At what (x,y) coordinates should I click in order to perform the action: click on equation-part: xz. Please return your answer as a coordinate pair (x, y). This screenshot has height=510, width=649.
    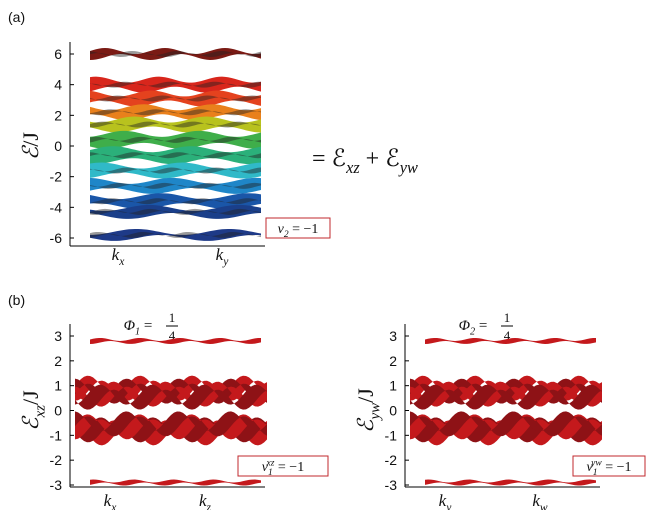
    Looking at the image, I should click on (352, 167).